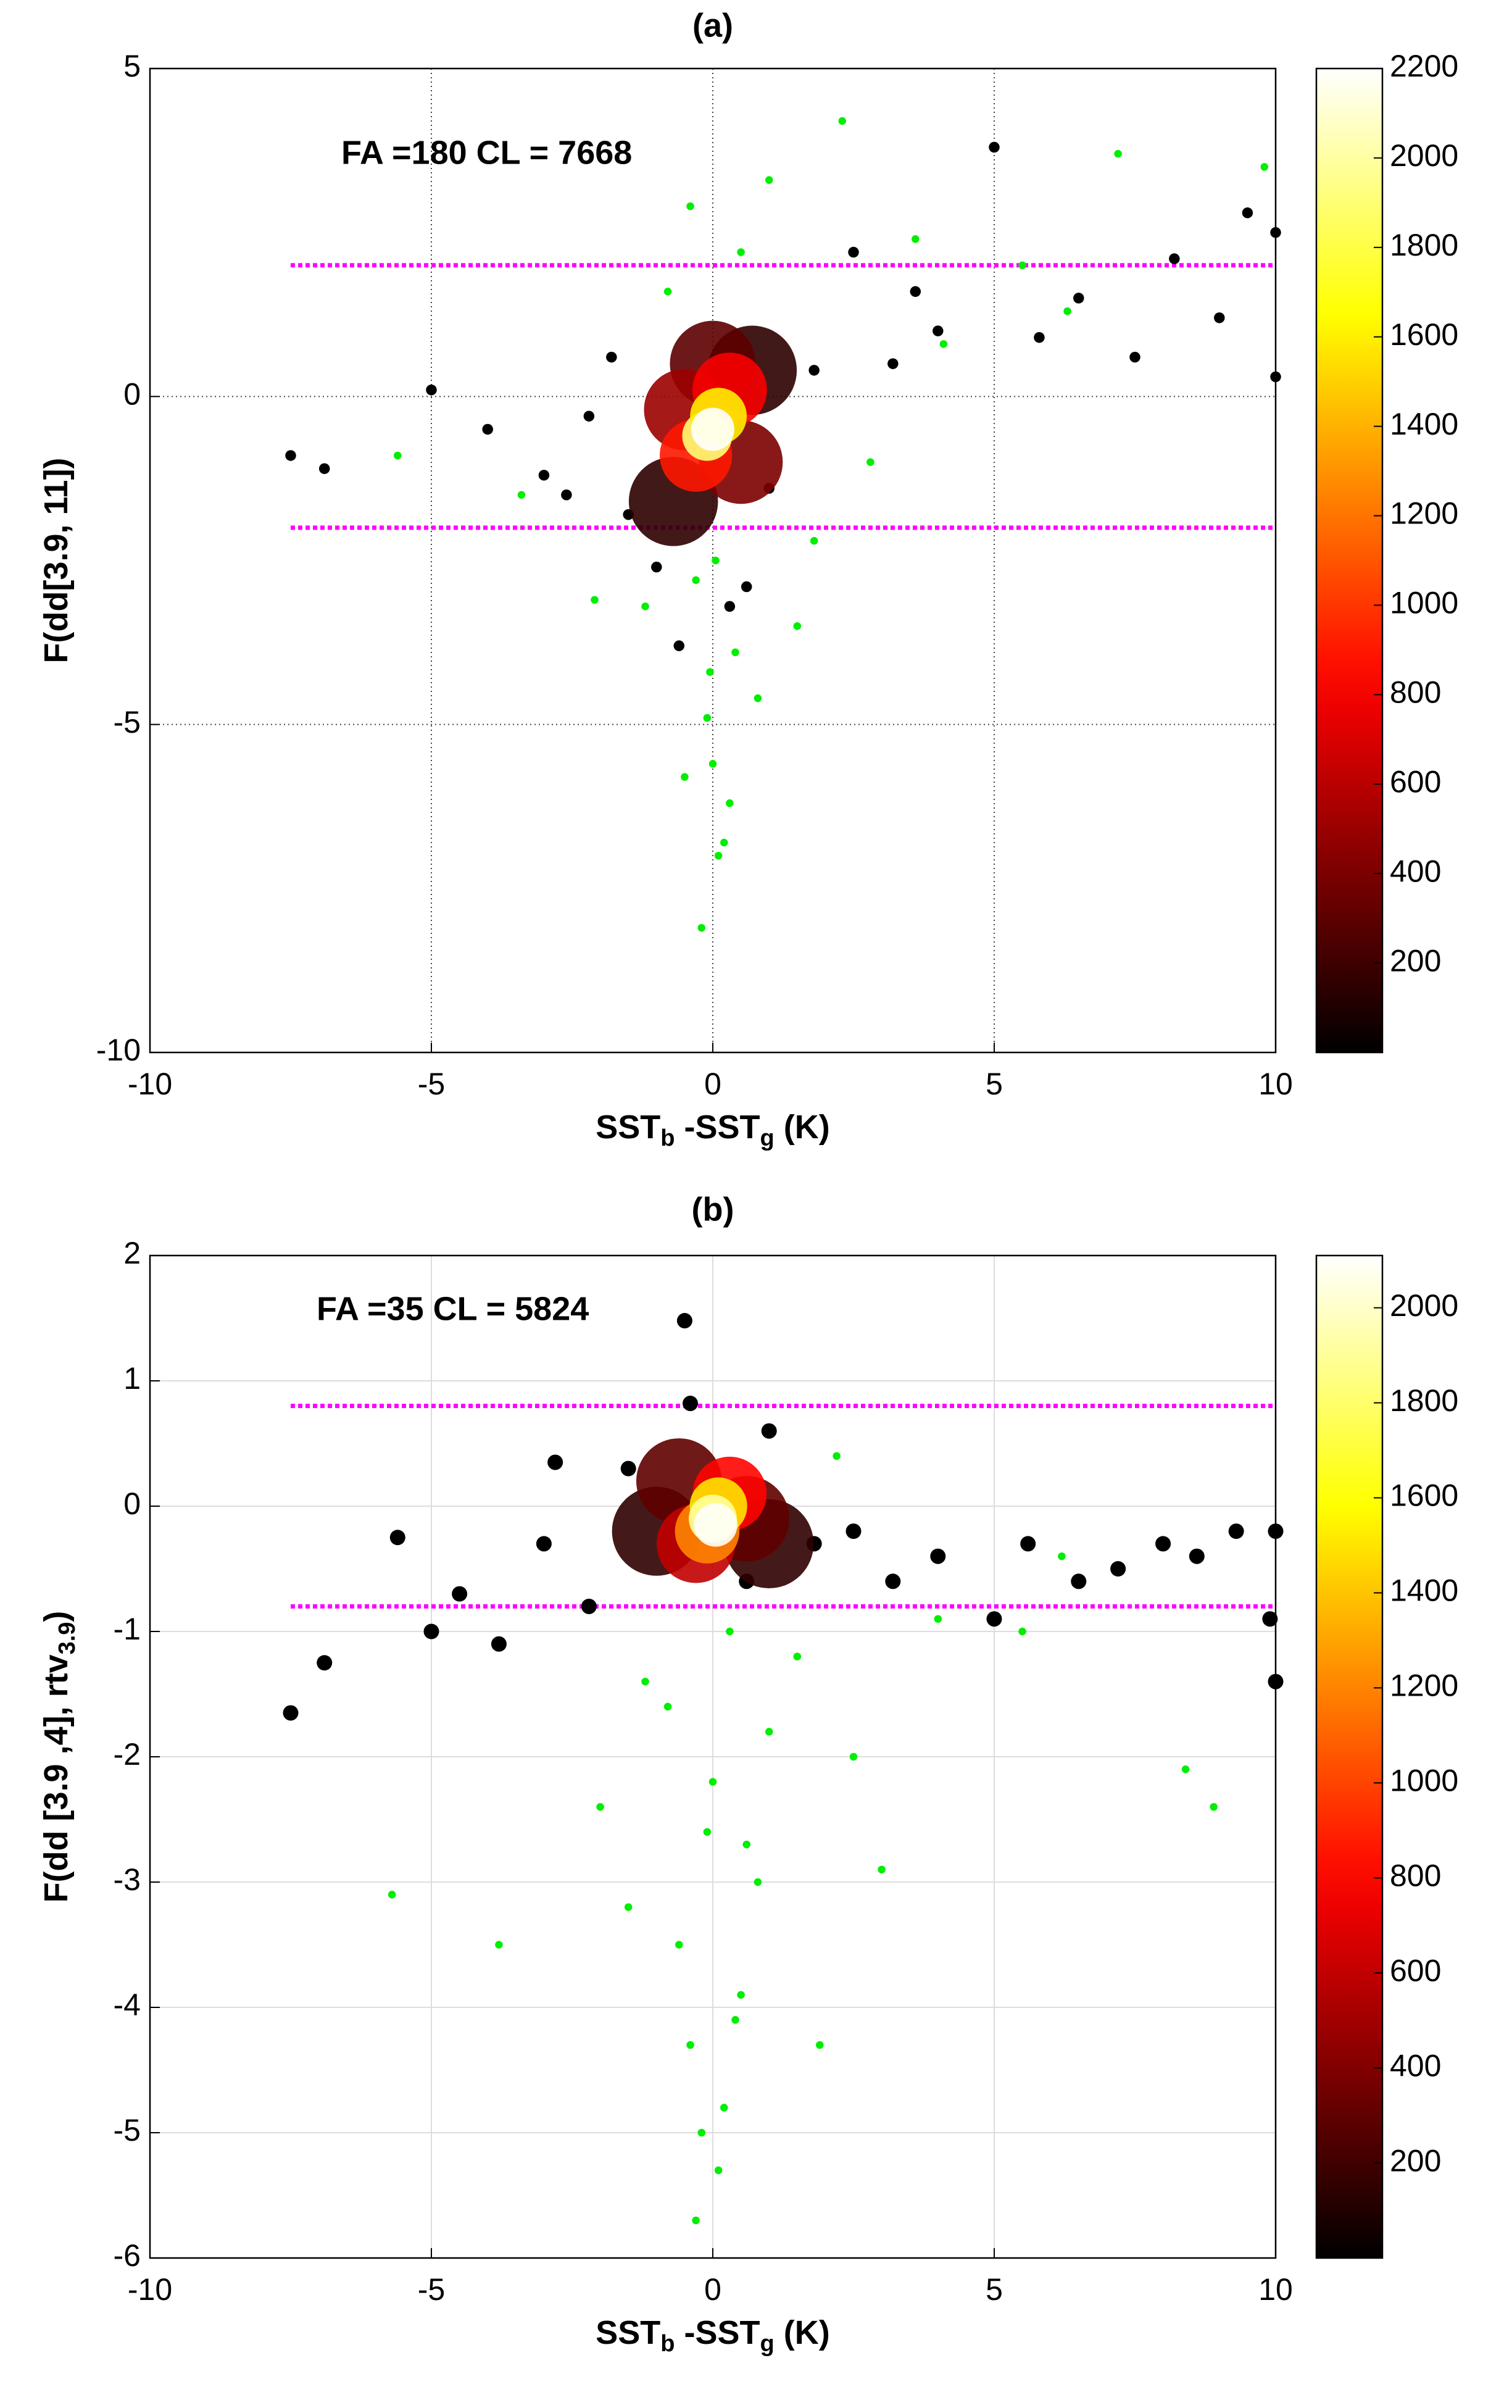  I want to click on label-part: F(dd [3.9 ,4], rtv, so click(57, 1778).